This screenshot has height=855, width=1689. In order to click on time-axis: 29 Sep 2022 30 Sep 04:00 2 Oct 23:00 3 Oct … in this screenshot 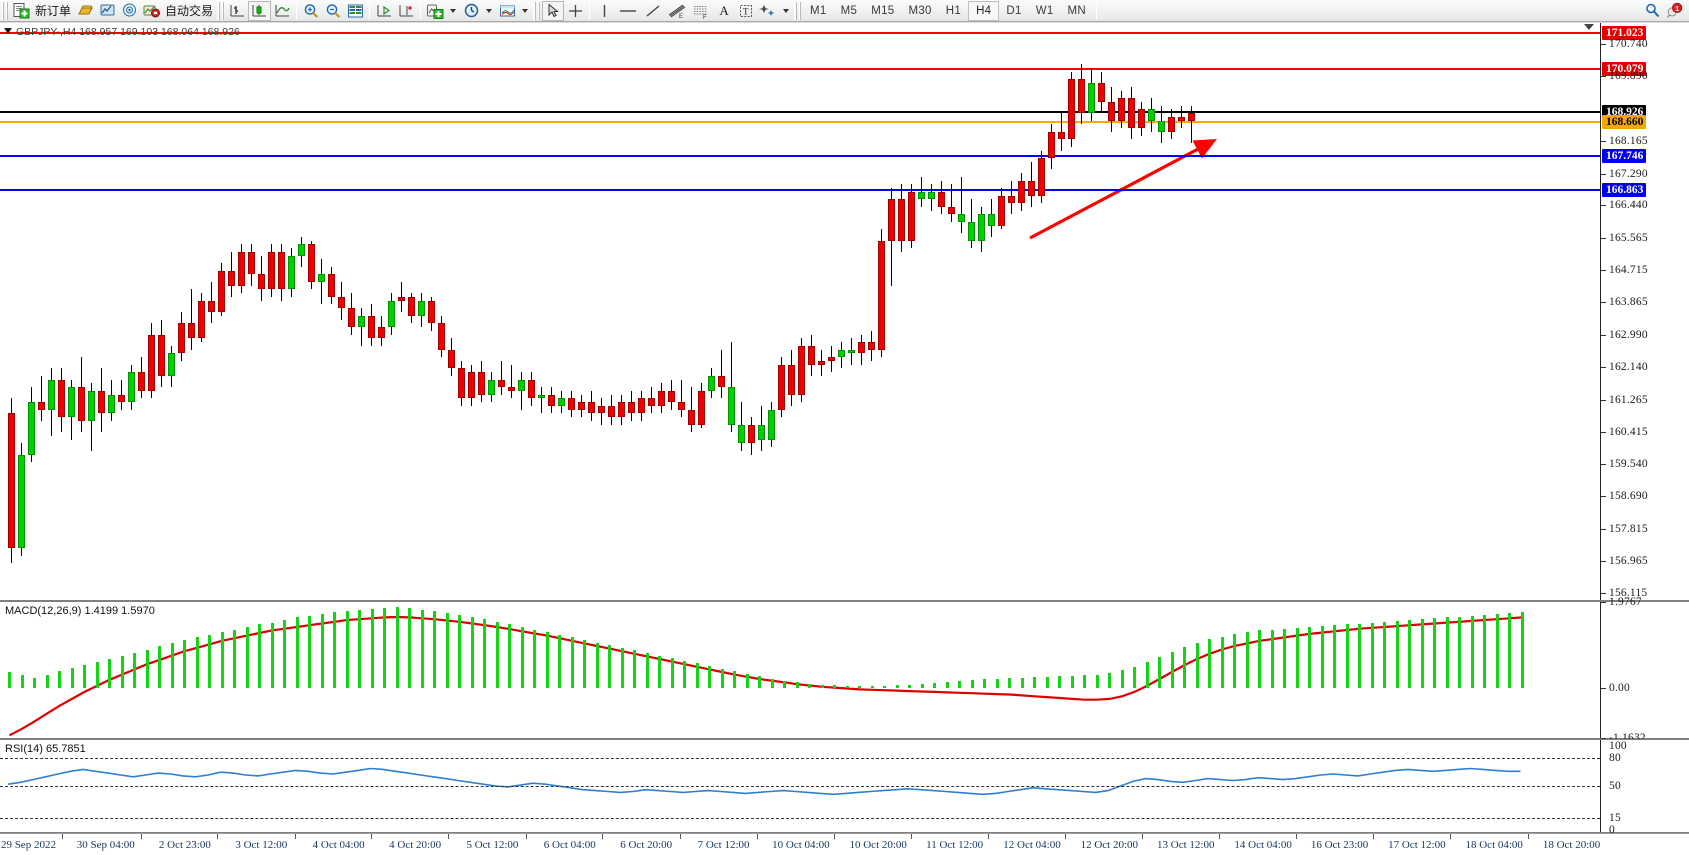, I will do `click(844, 844)`.